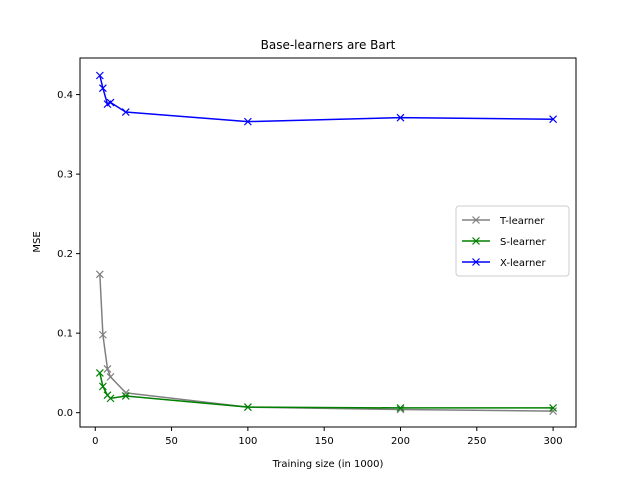 The height and width of the screenshot is (480, 640). Describe the element at coordinates (328, 45) in the screenshot. I see `chart-title: Base-learners are Bart` at that location.